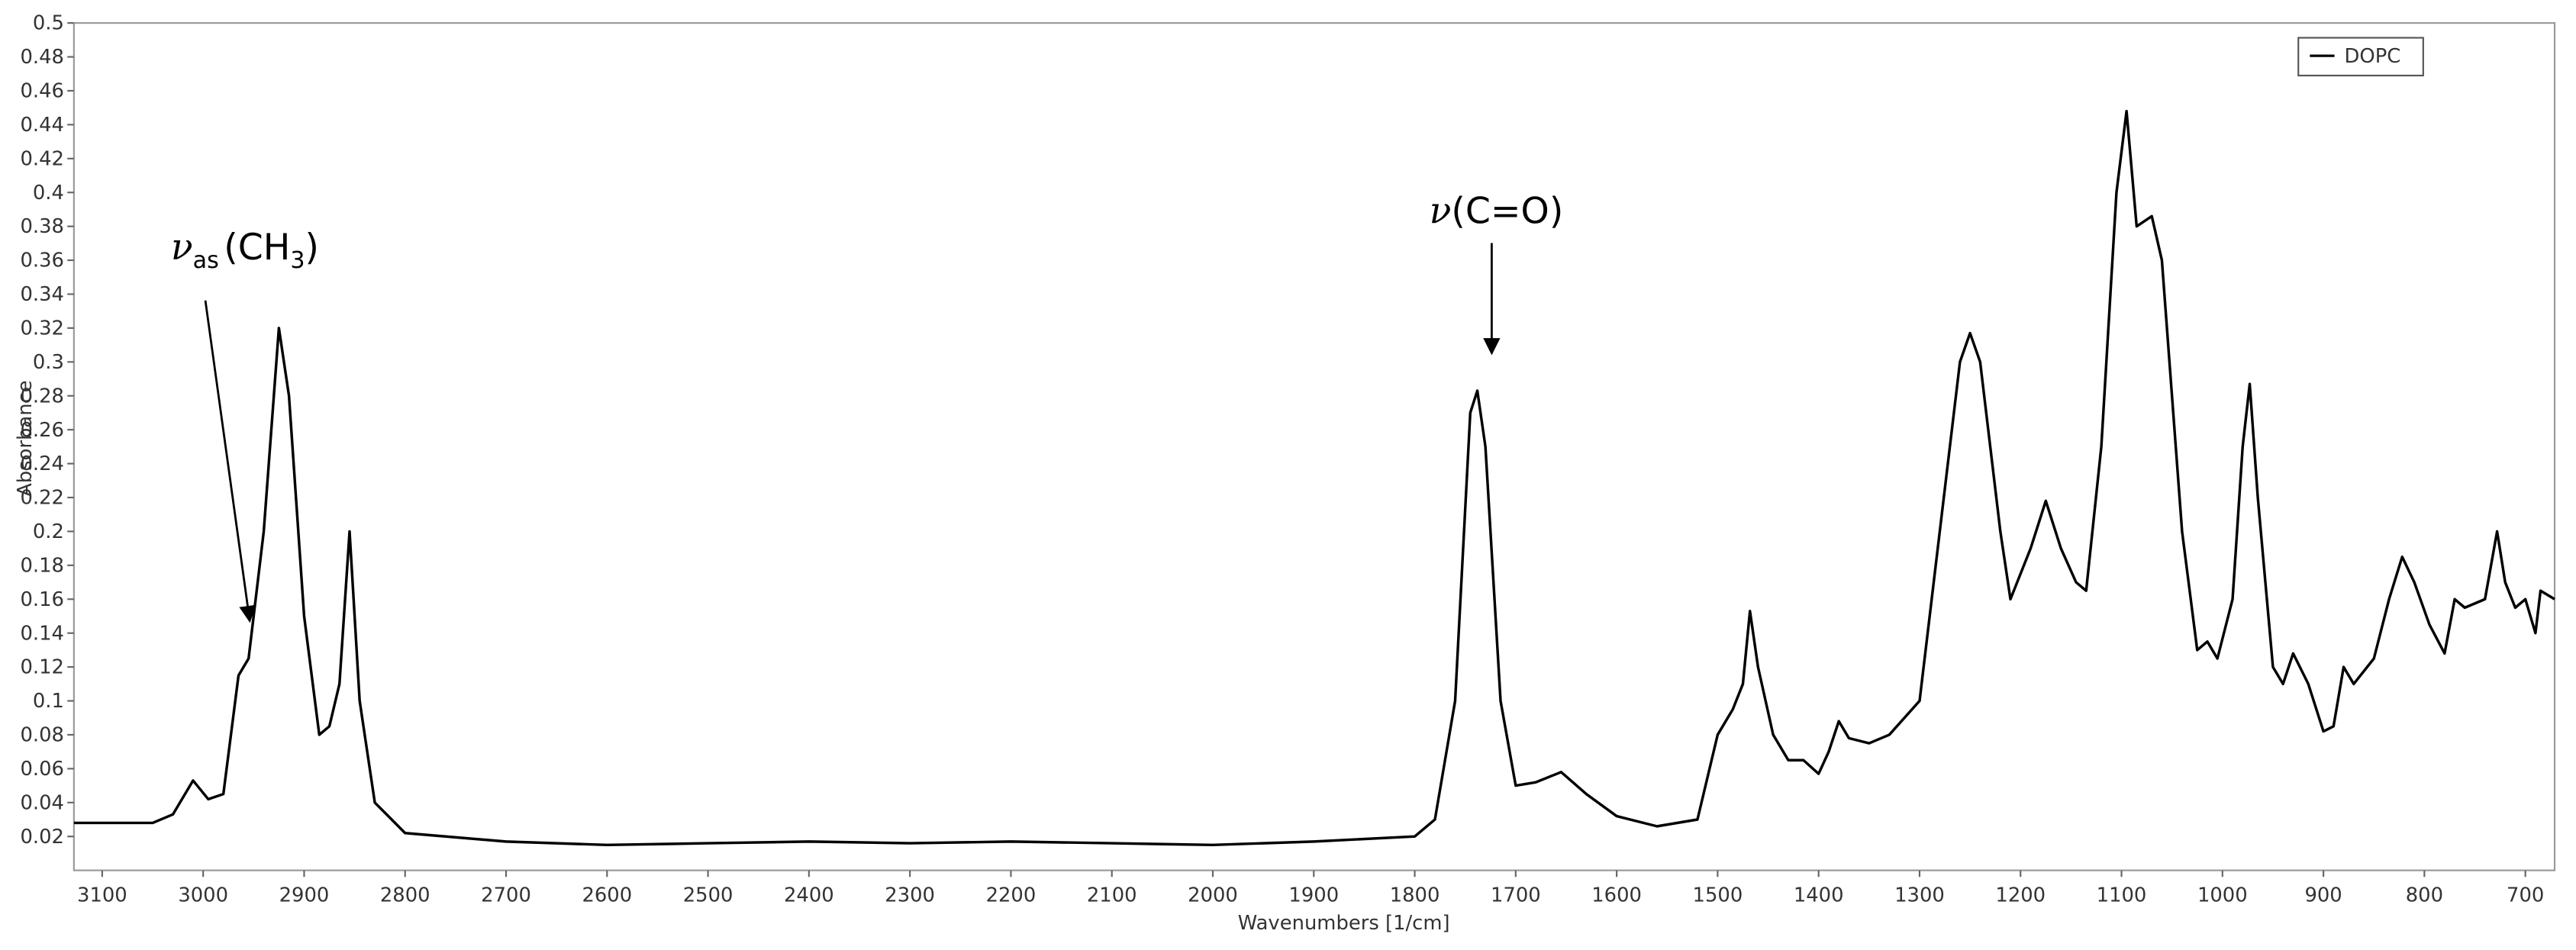 This screenshot has height=950, width=2576. Describe the element at coordinates (42, 837) in the screenshot. I see `y-tick-label: 0.02` at that location.